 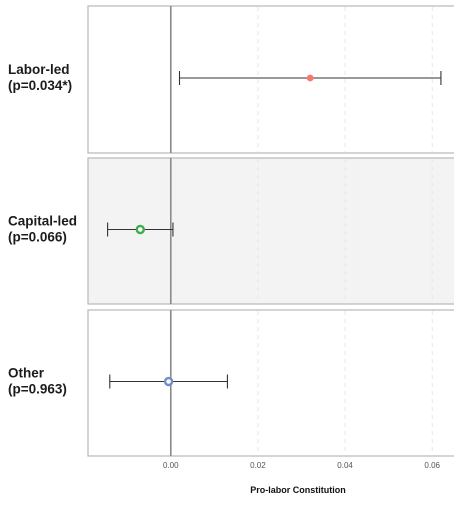 I want to click on panel-label-name: Labor-led, so click(x=39, y=69).